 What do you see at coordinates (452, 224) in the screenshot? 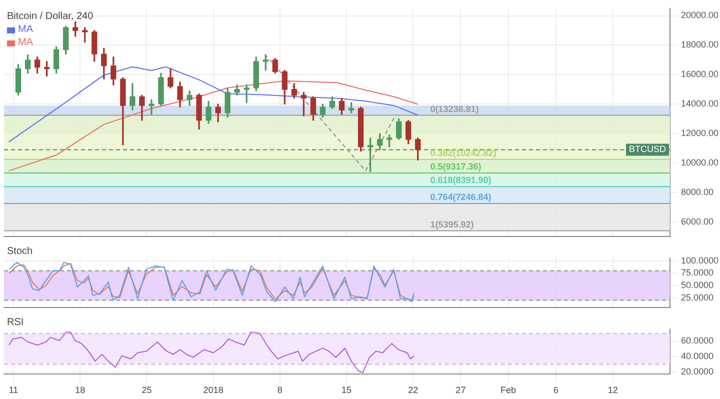
I see `ref-line-label: 1(5395.92)` at bounding box center [452, 224].